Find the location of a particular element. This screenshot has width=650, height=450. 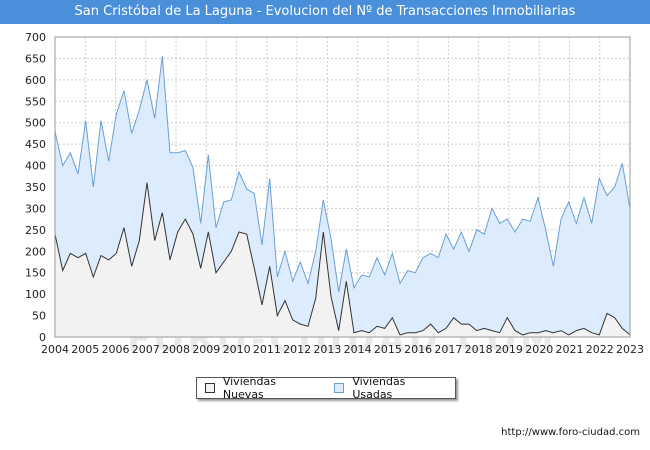

y-tick-label: 700 is located at coordinates (35, 37).